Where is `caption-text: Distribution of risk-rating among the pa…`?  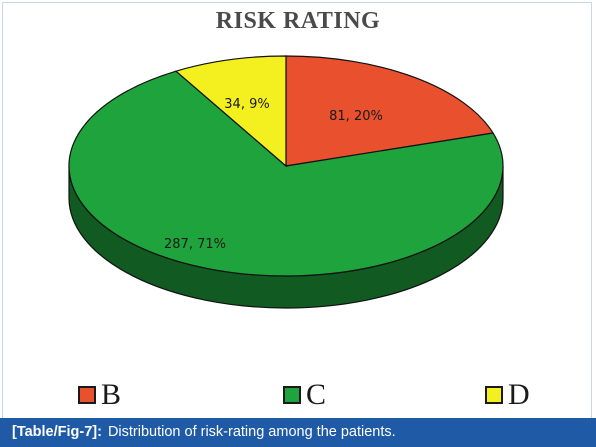
caption-text: Distribution of risk-rating among the pa… is located at coordinates (251, 432).